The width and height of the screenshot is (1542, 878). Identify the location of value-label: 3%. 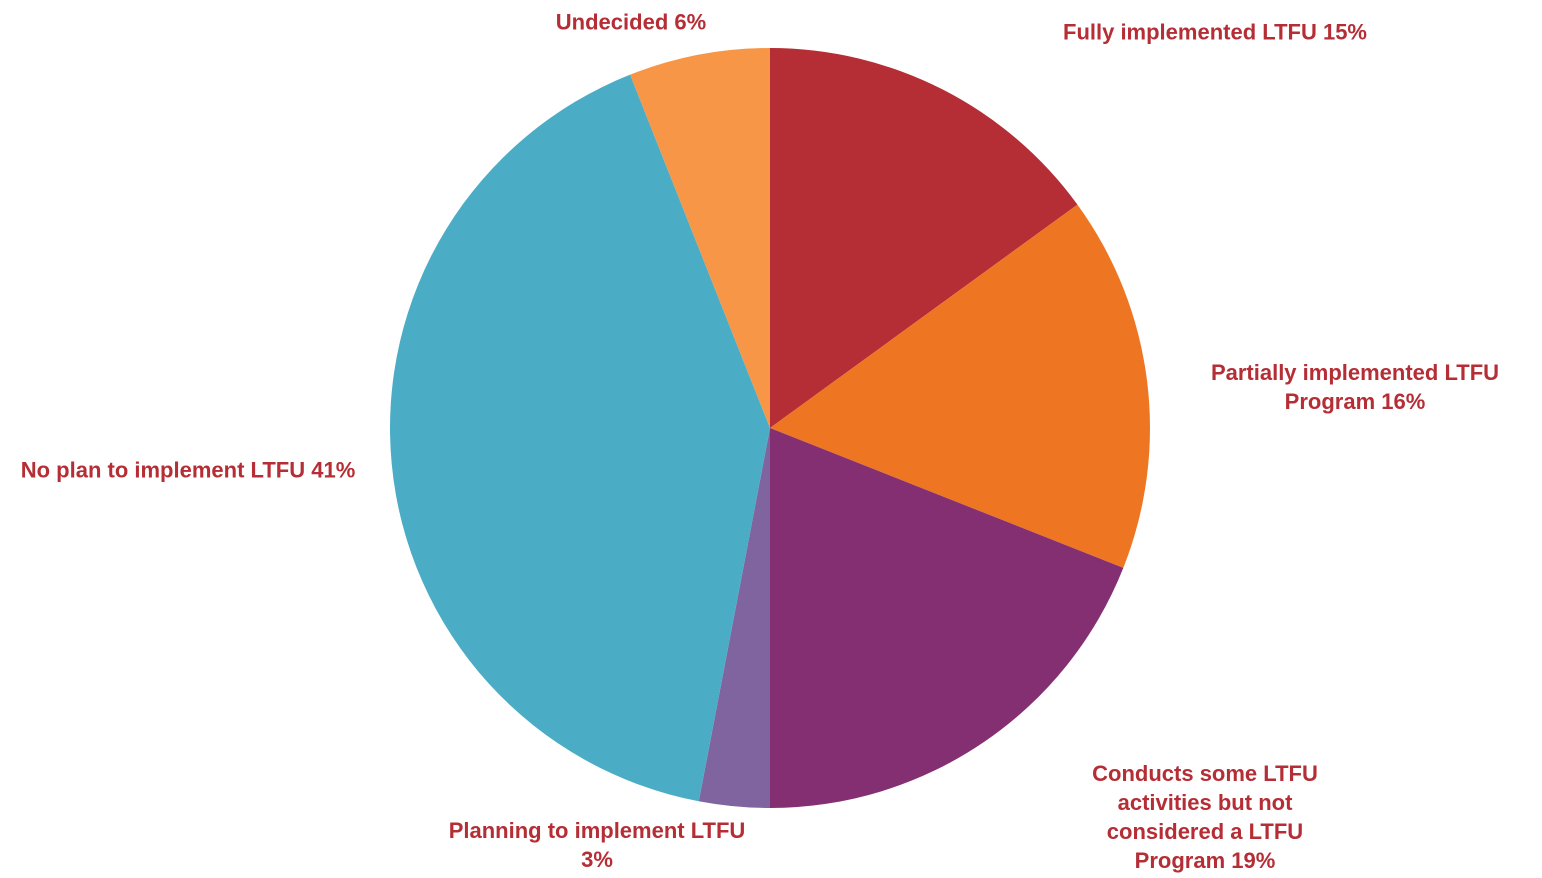
(597, 859).